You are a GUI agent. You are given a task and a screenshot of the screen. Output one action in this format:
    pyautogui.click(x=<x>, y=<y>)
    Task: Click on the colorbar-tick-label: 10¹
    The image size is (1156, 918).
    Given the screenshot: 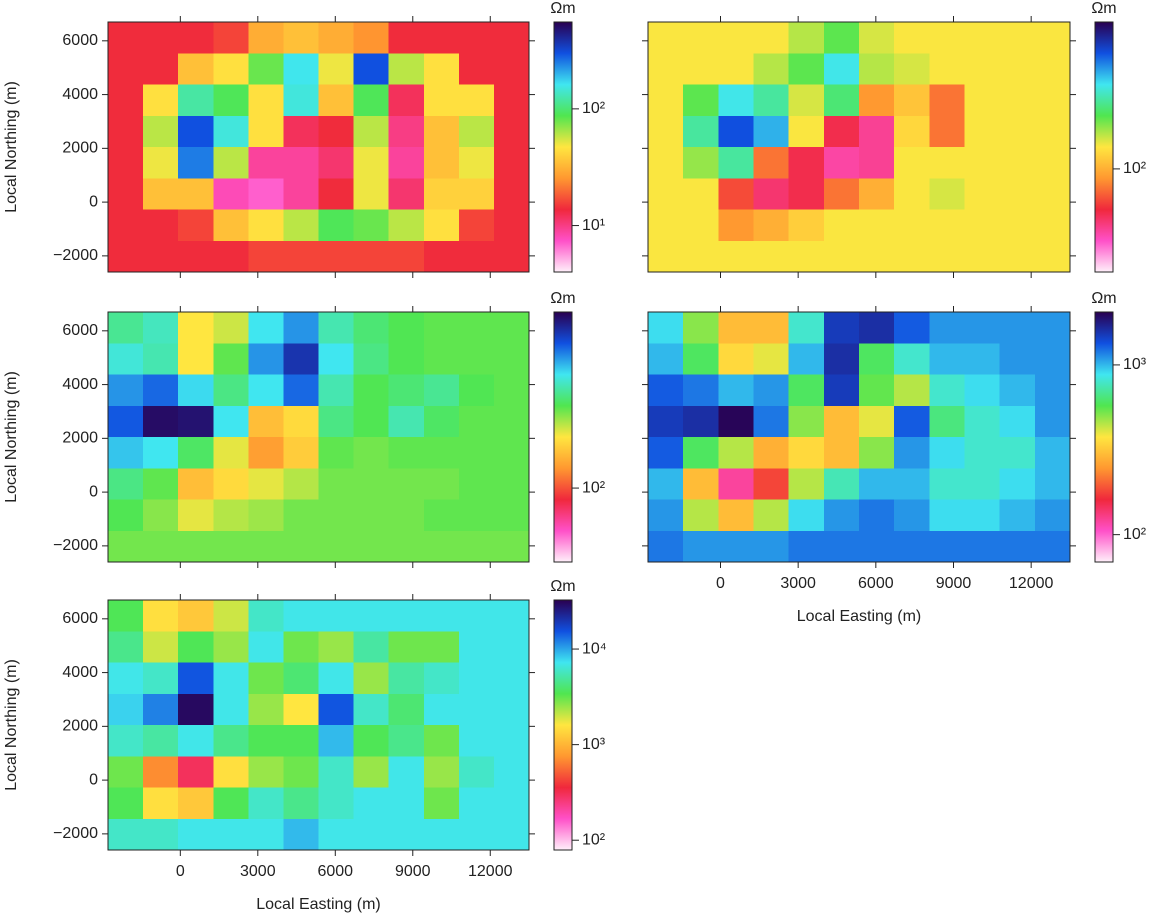 What is the action you would take?
    pyautogui.click(x=593, y=225)
    